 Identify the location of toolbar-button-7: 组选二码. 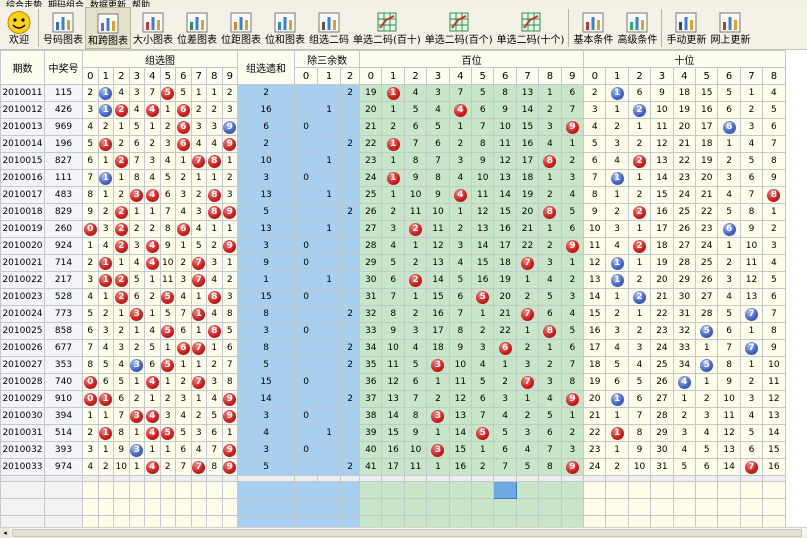
(329, 28).